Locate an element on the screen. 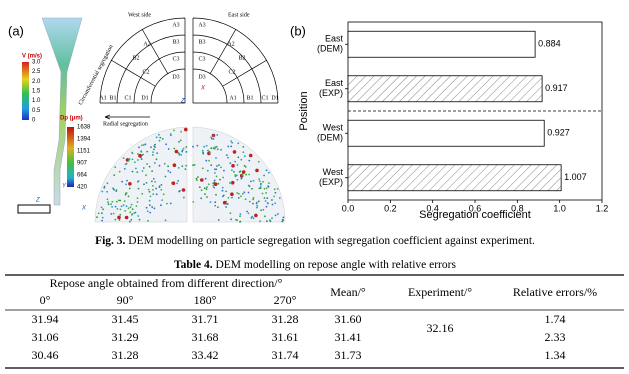  zone-label: A1 is located at coordinates (102, 98).